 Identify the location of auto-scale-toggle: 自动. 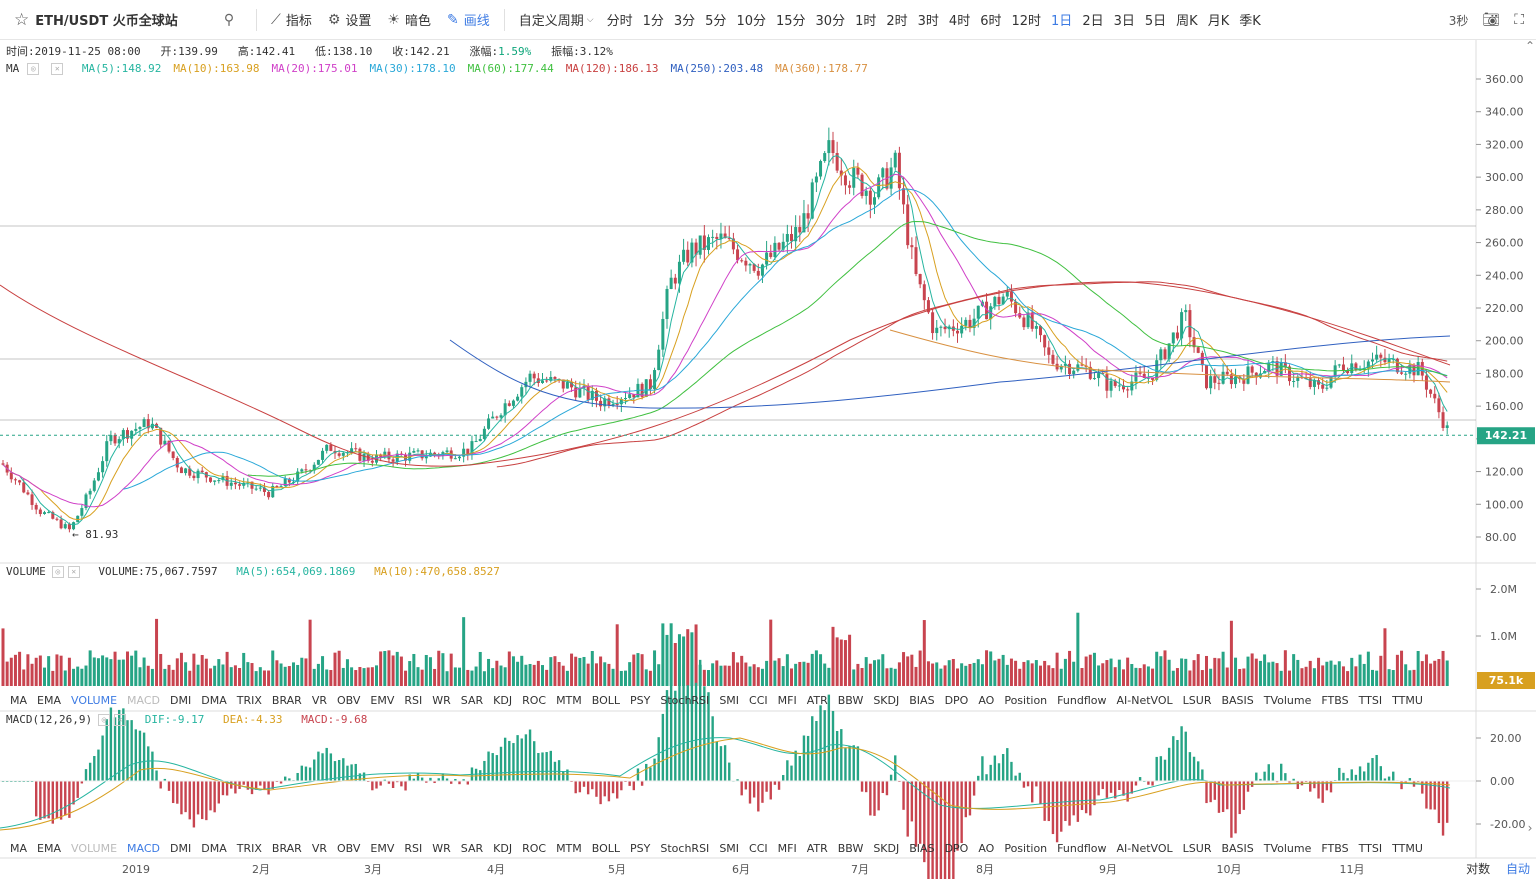
(1517, 869).